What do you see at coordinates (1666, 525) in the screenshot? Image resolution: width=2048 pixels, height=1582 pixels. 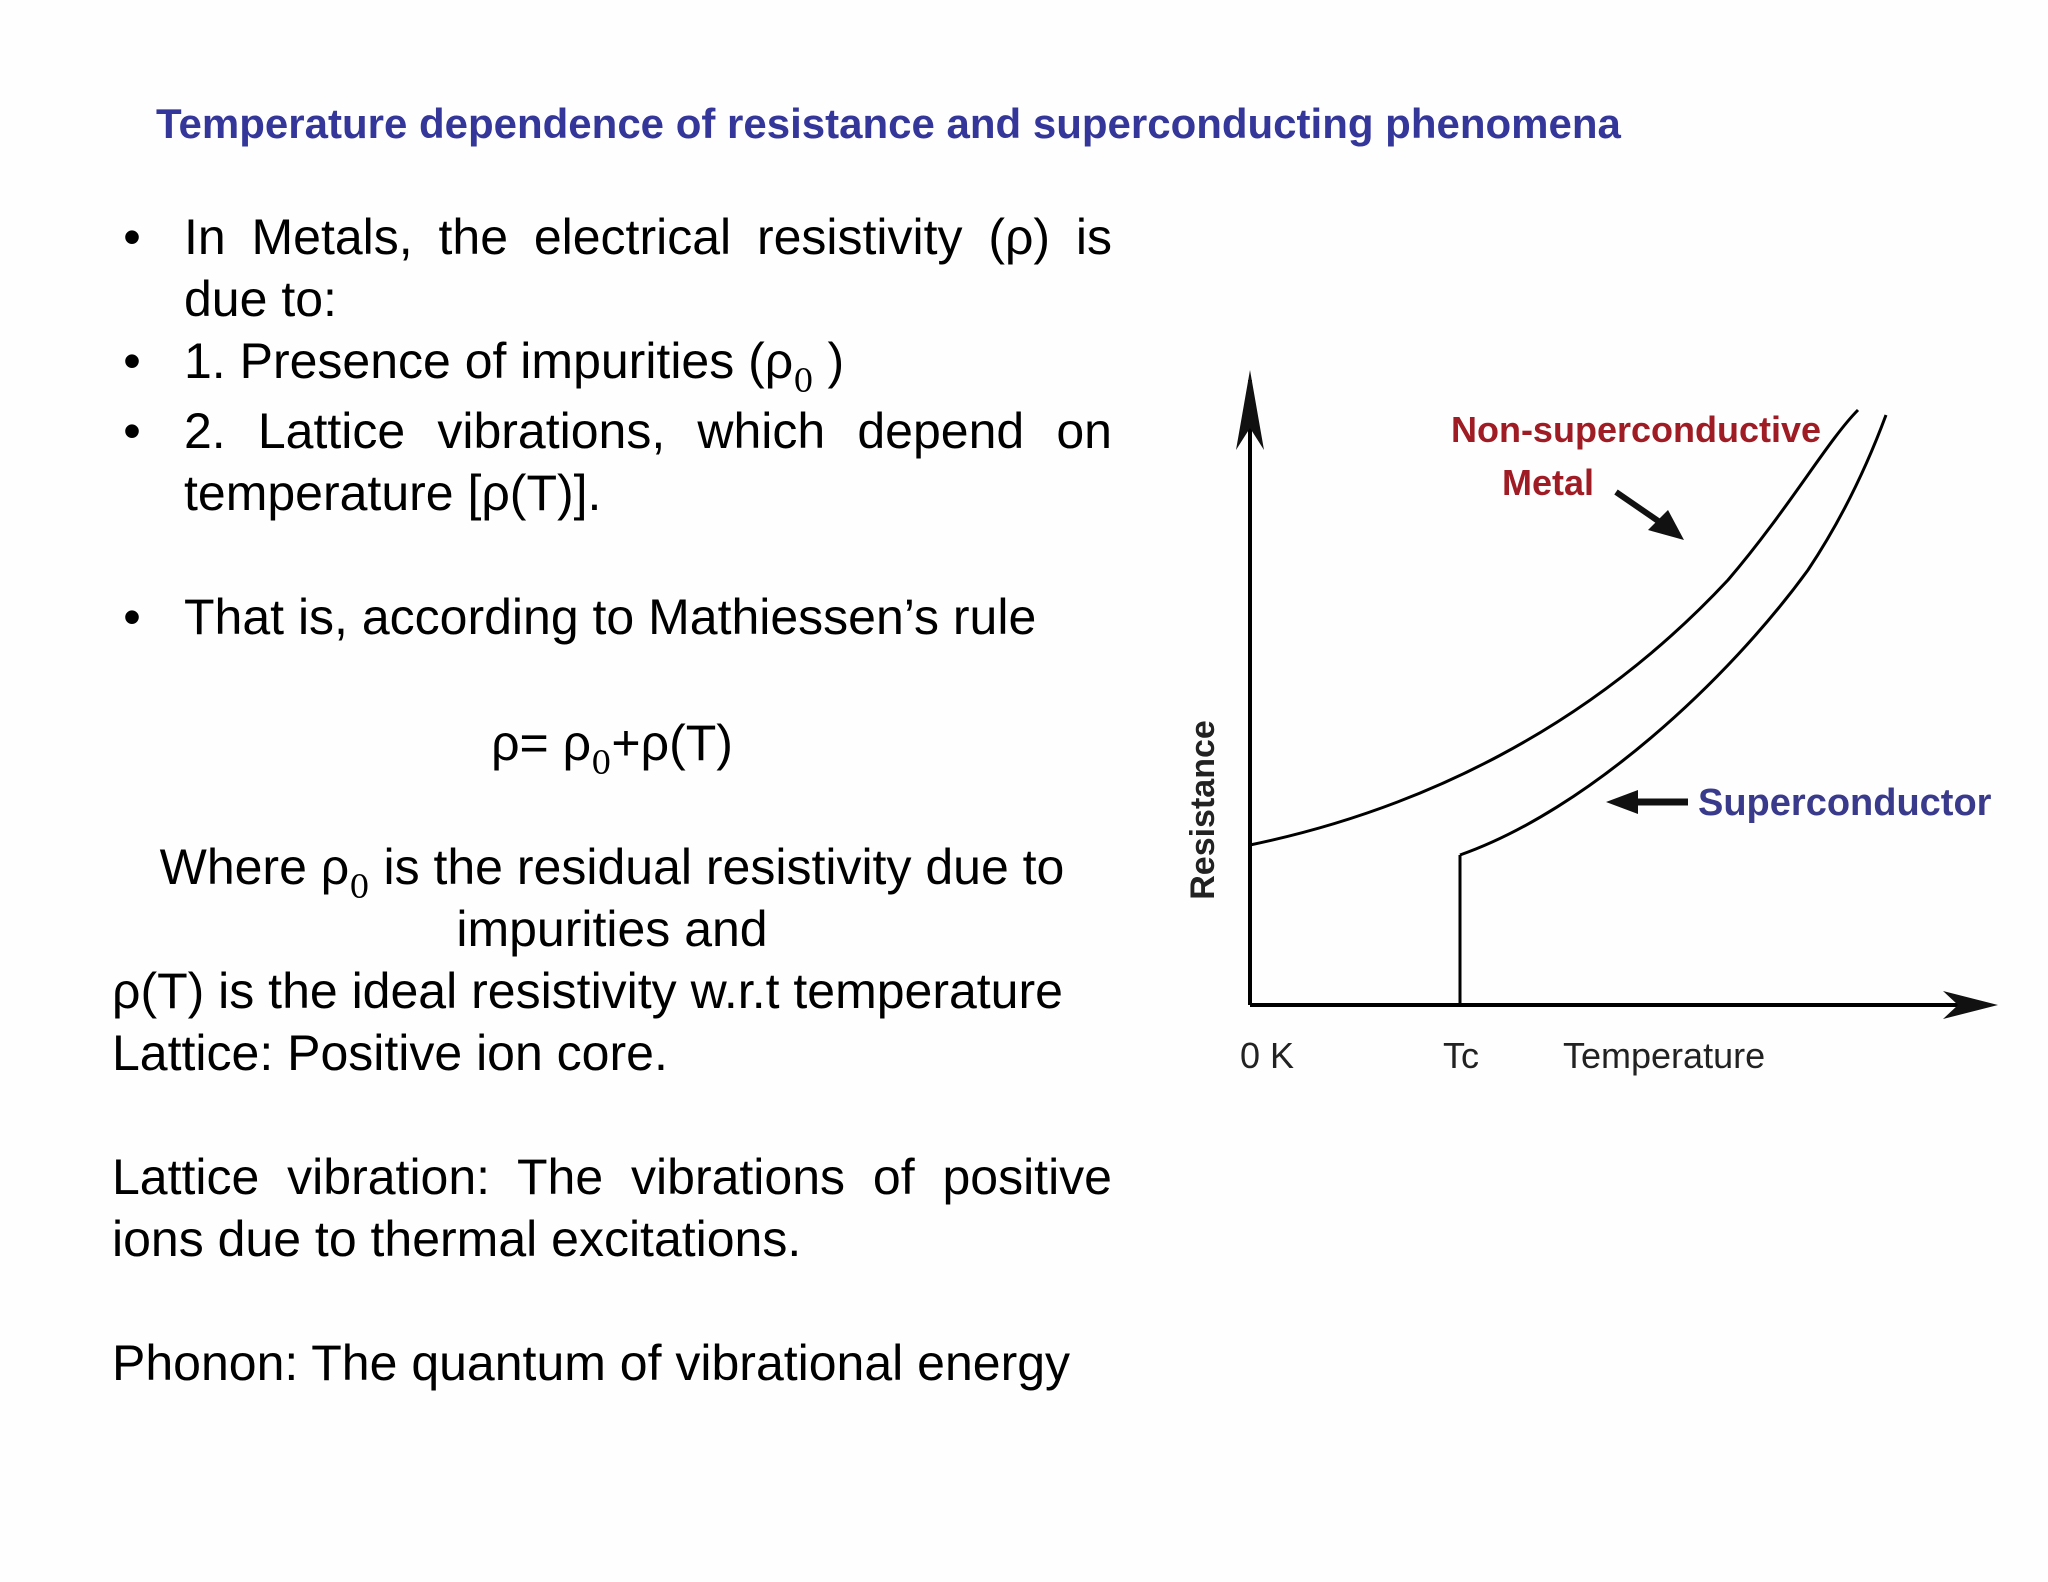 I see `metal-pointer-arrowhead` at bounding box center [1666, 525].